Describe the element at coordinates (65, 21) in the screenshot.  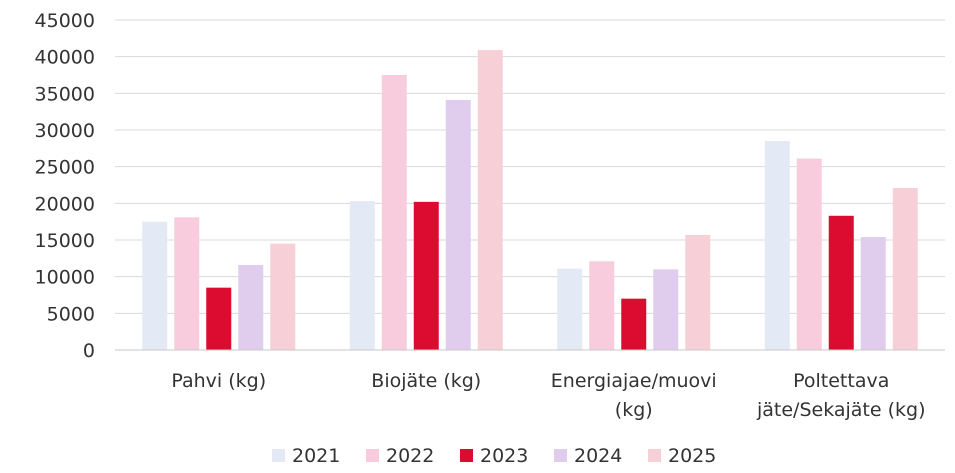
I see `y-tick-label: 45000` at that location.